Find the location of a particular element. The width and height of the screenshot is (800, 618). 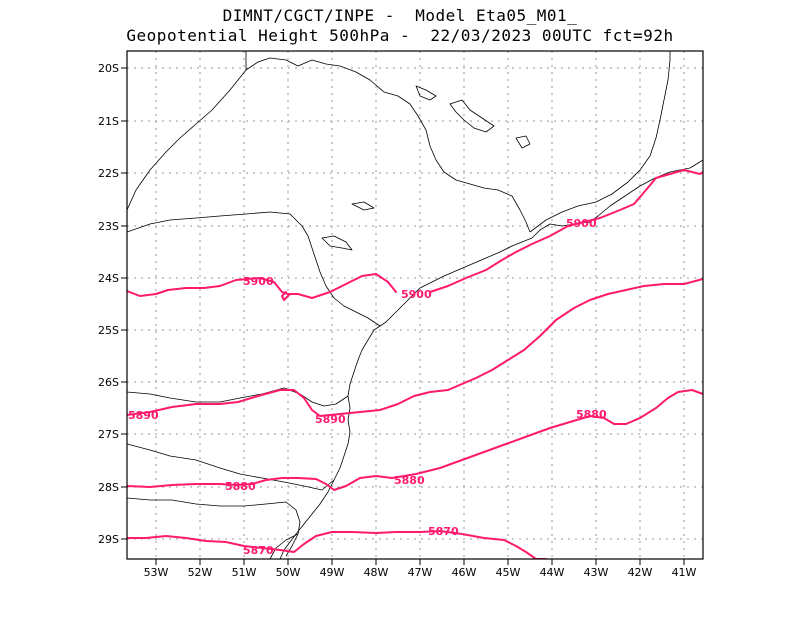

contour-label-5880-c: 5880 is located at coordinates (591, 414).